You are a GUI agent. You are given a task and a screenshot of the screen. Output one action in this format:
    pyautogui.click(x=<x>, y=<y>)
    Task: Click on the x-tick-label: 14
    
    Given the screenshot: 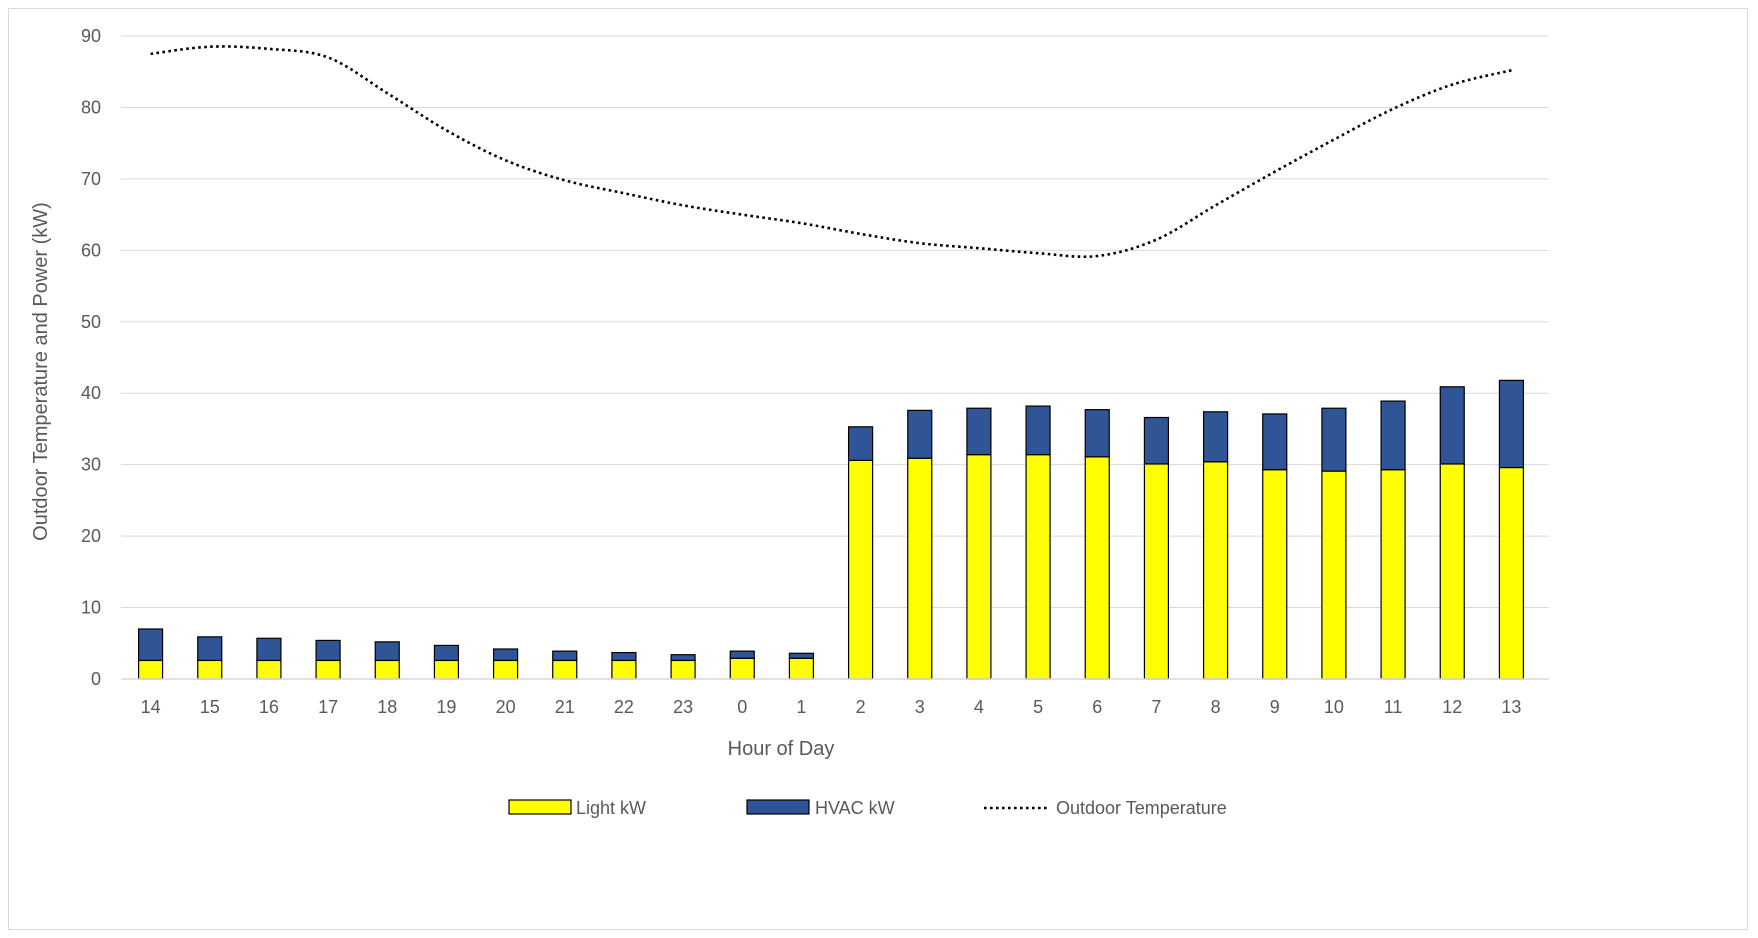 What is the action you would take?
    pyautogui.click(x=151, y=707)
    